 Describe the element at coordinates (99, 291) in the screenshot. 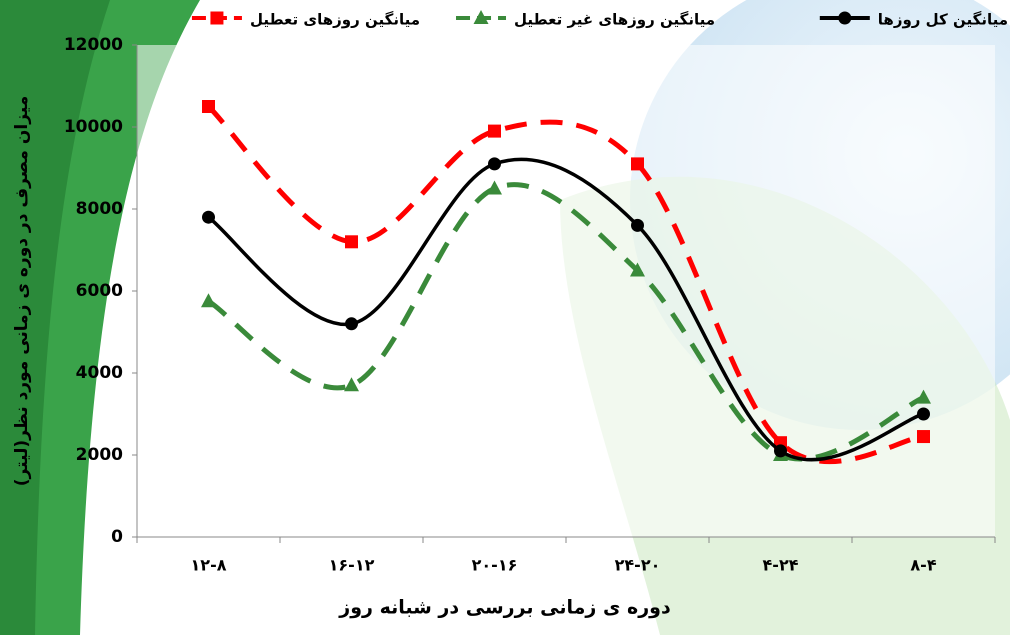

I see `y-tick-label: 6000` at that location.